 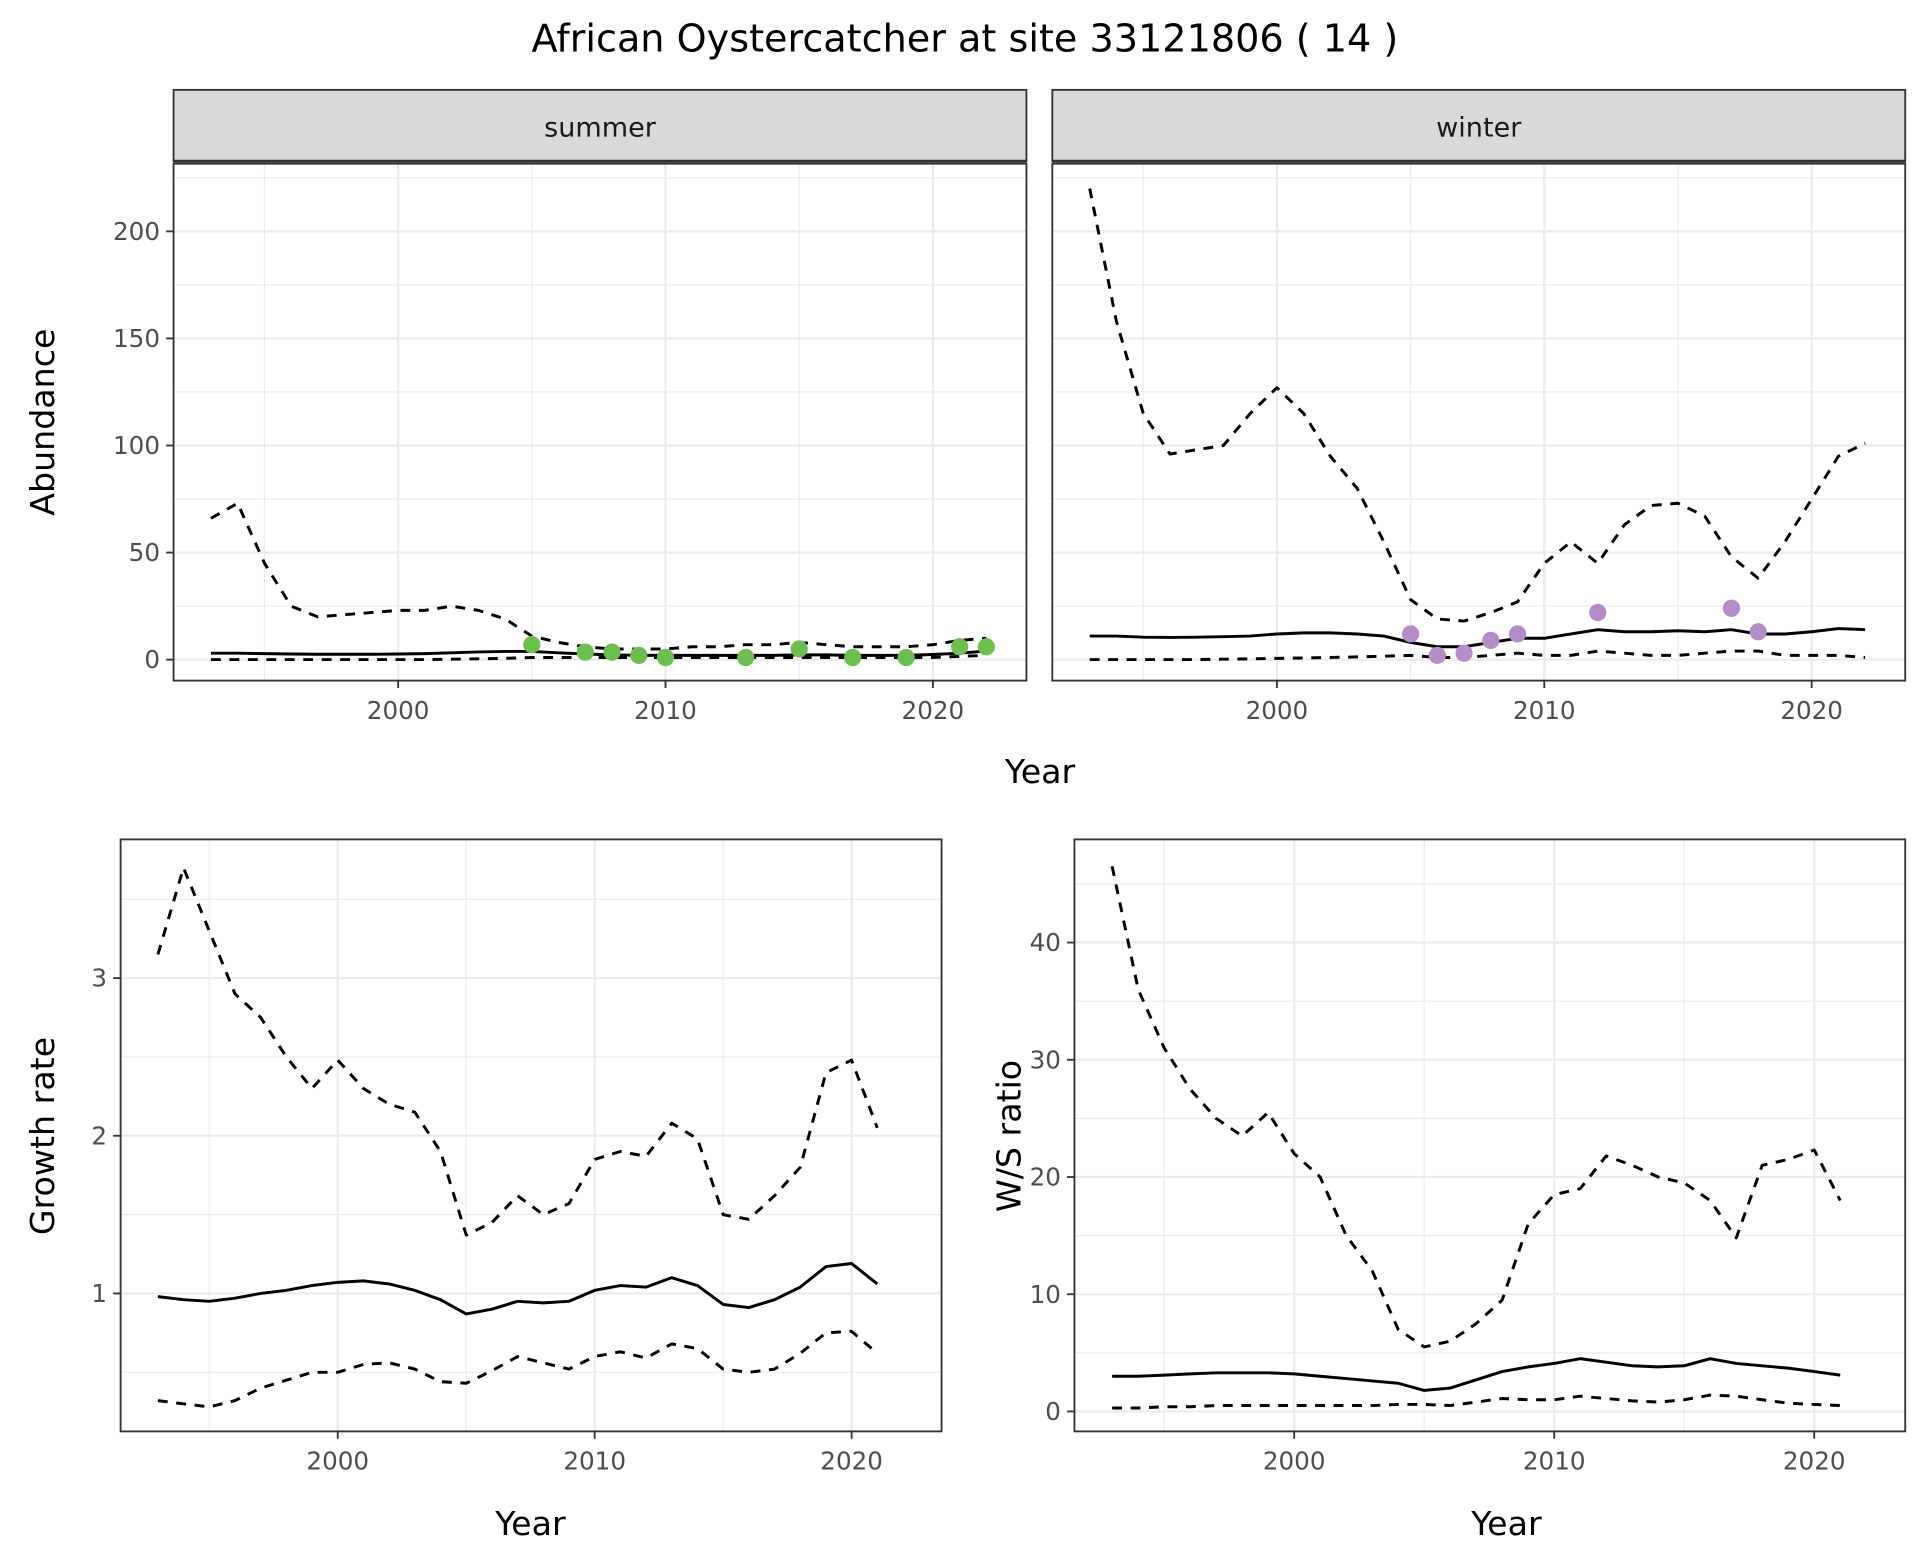 I want to click on abundance-x-label: Year, so click(x=1040, y=771).